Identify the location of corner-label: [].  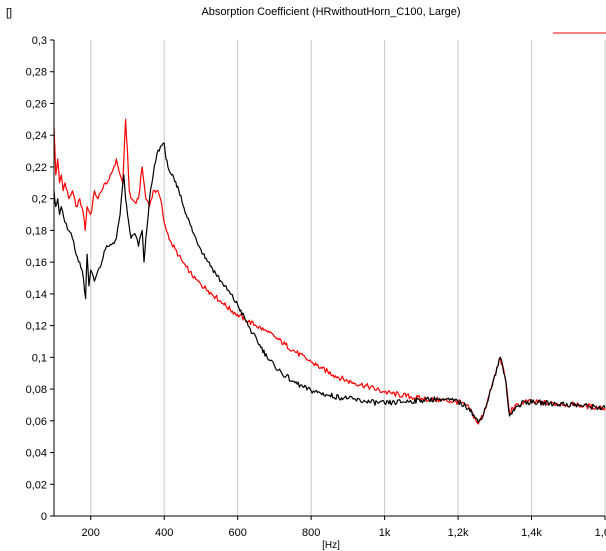
(9, 13).